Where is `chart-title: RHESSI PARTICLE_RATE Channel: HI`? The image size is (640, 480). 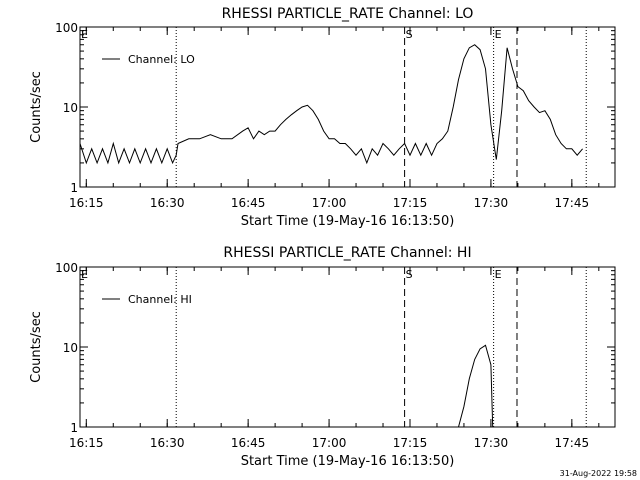
chart-title: RHESSI PARTICLE_RATE Channel: HI is located at coordinates (347, 253).